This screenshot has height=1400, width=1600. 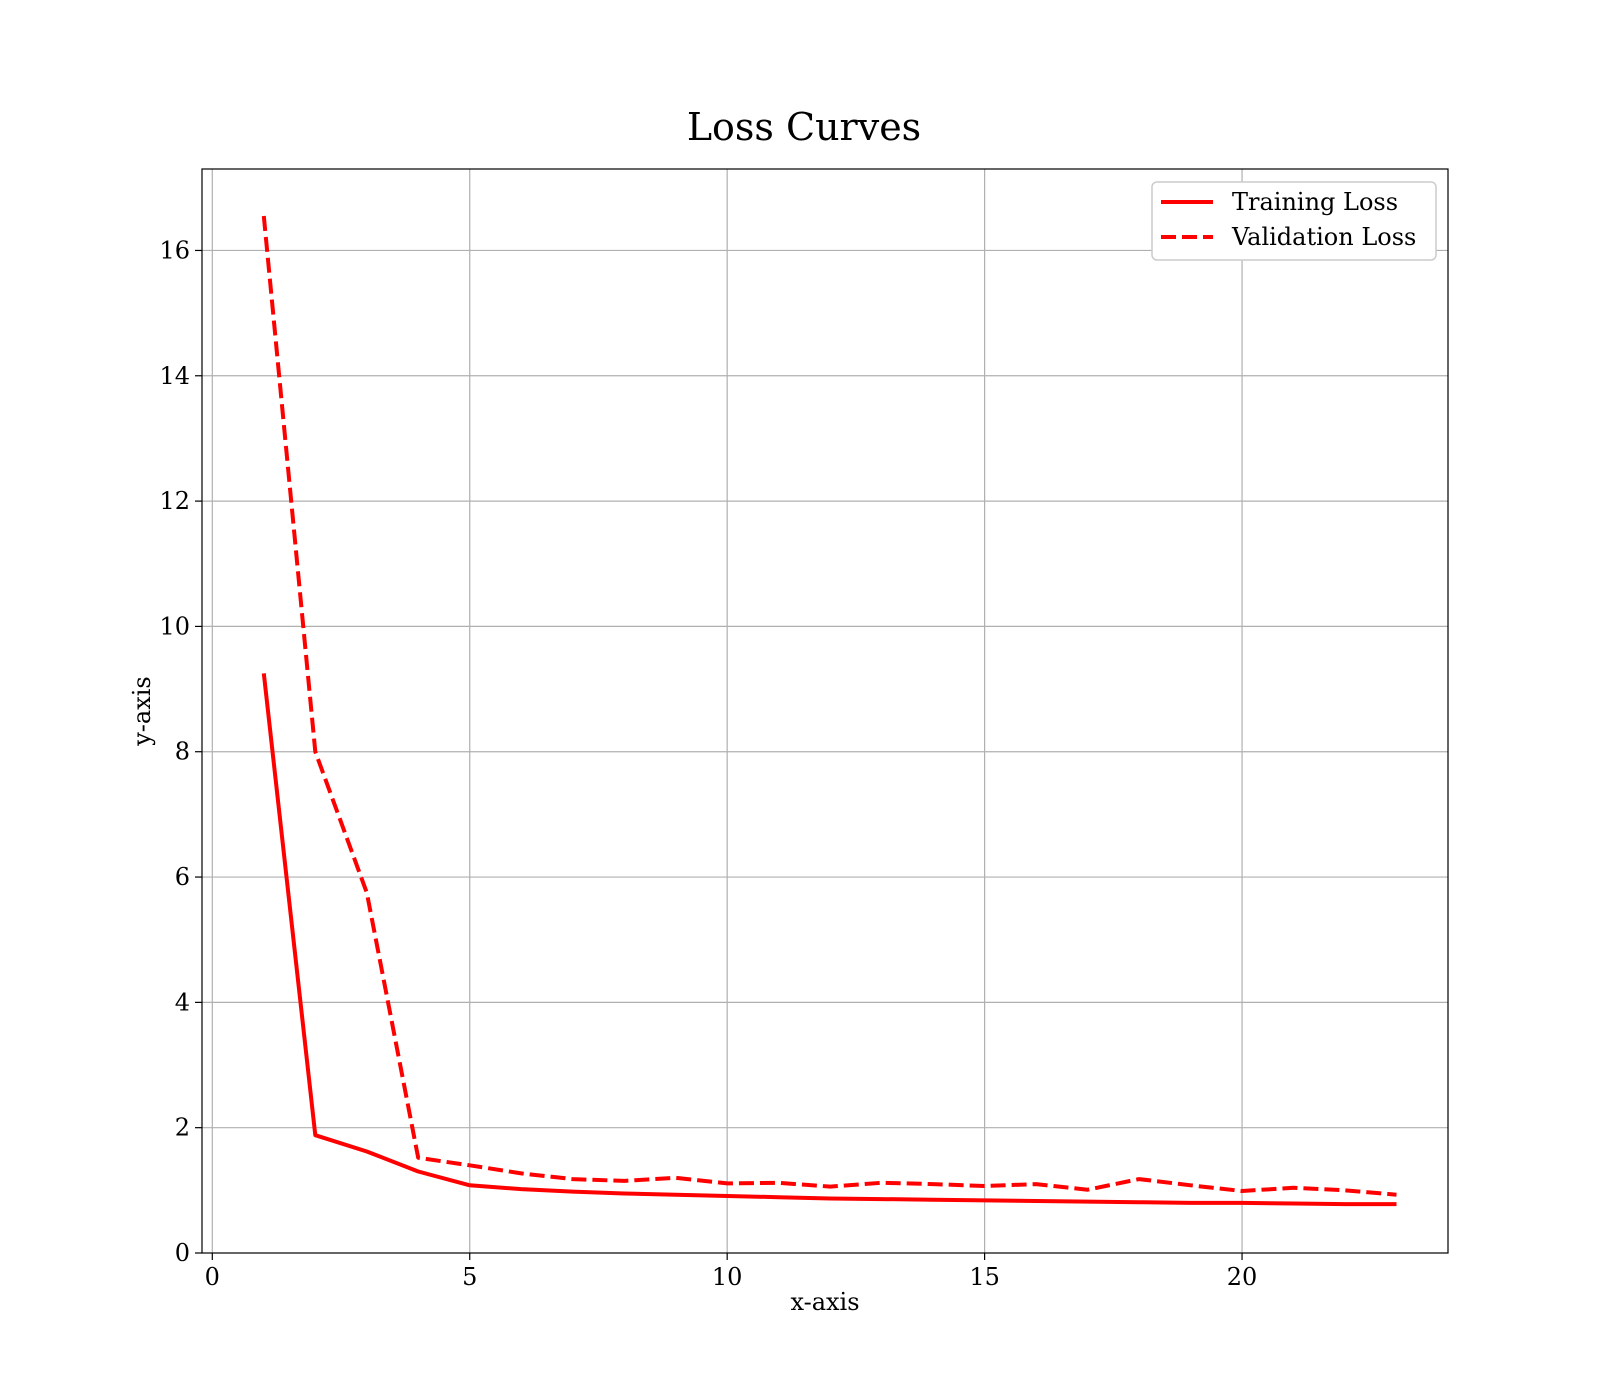 What do you see at coordinates (727, 1277) in the screenshot?
I see `x-tick-label: 10` at bounding box center [727, 1277].